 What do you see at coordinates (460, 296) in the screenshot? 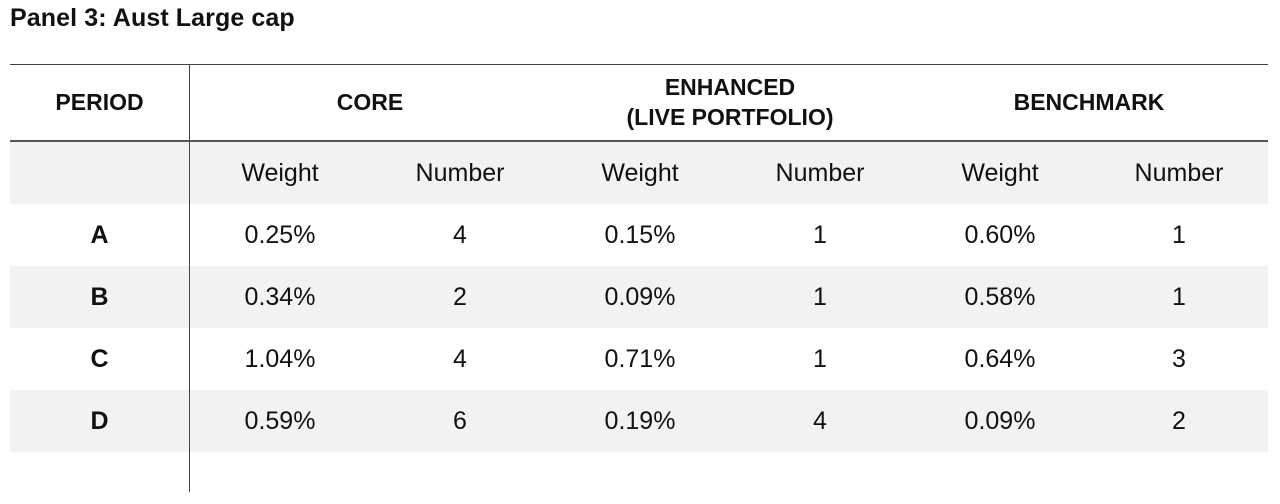
I see `core-number-cell: 2` at bounding box center [460, 296].